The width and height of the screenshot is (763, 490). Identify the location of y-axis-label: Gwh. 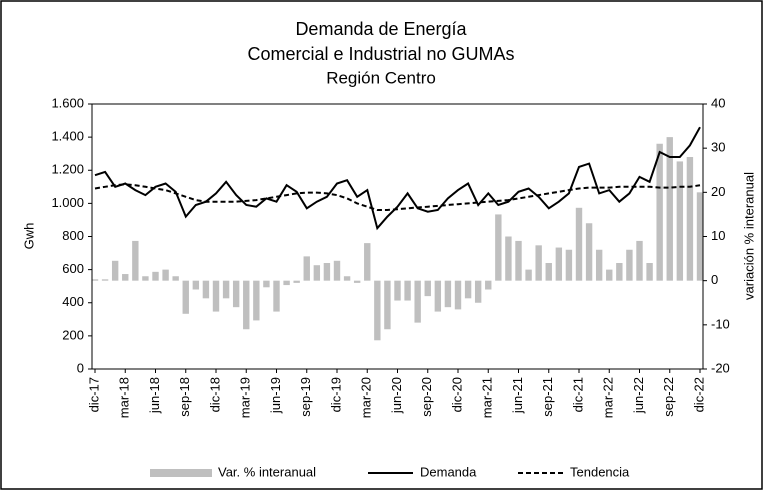
(28, 236).